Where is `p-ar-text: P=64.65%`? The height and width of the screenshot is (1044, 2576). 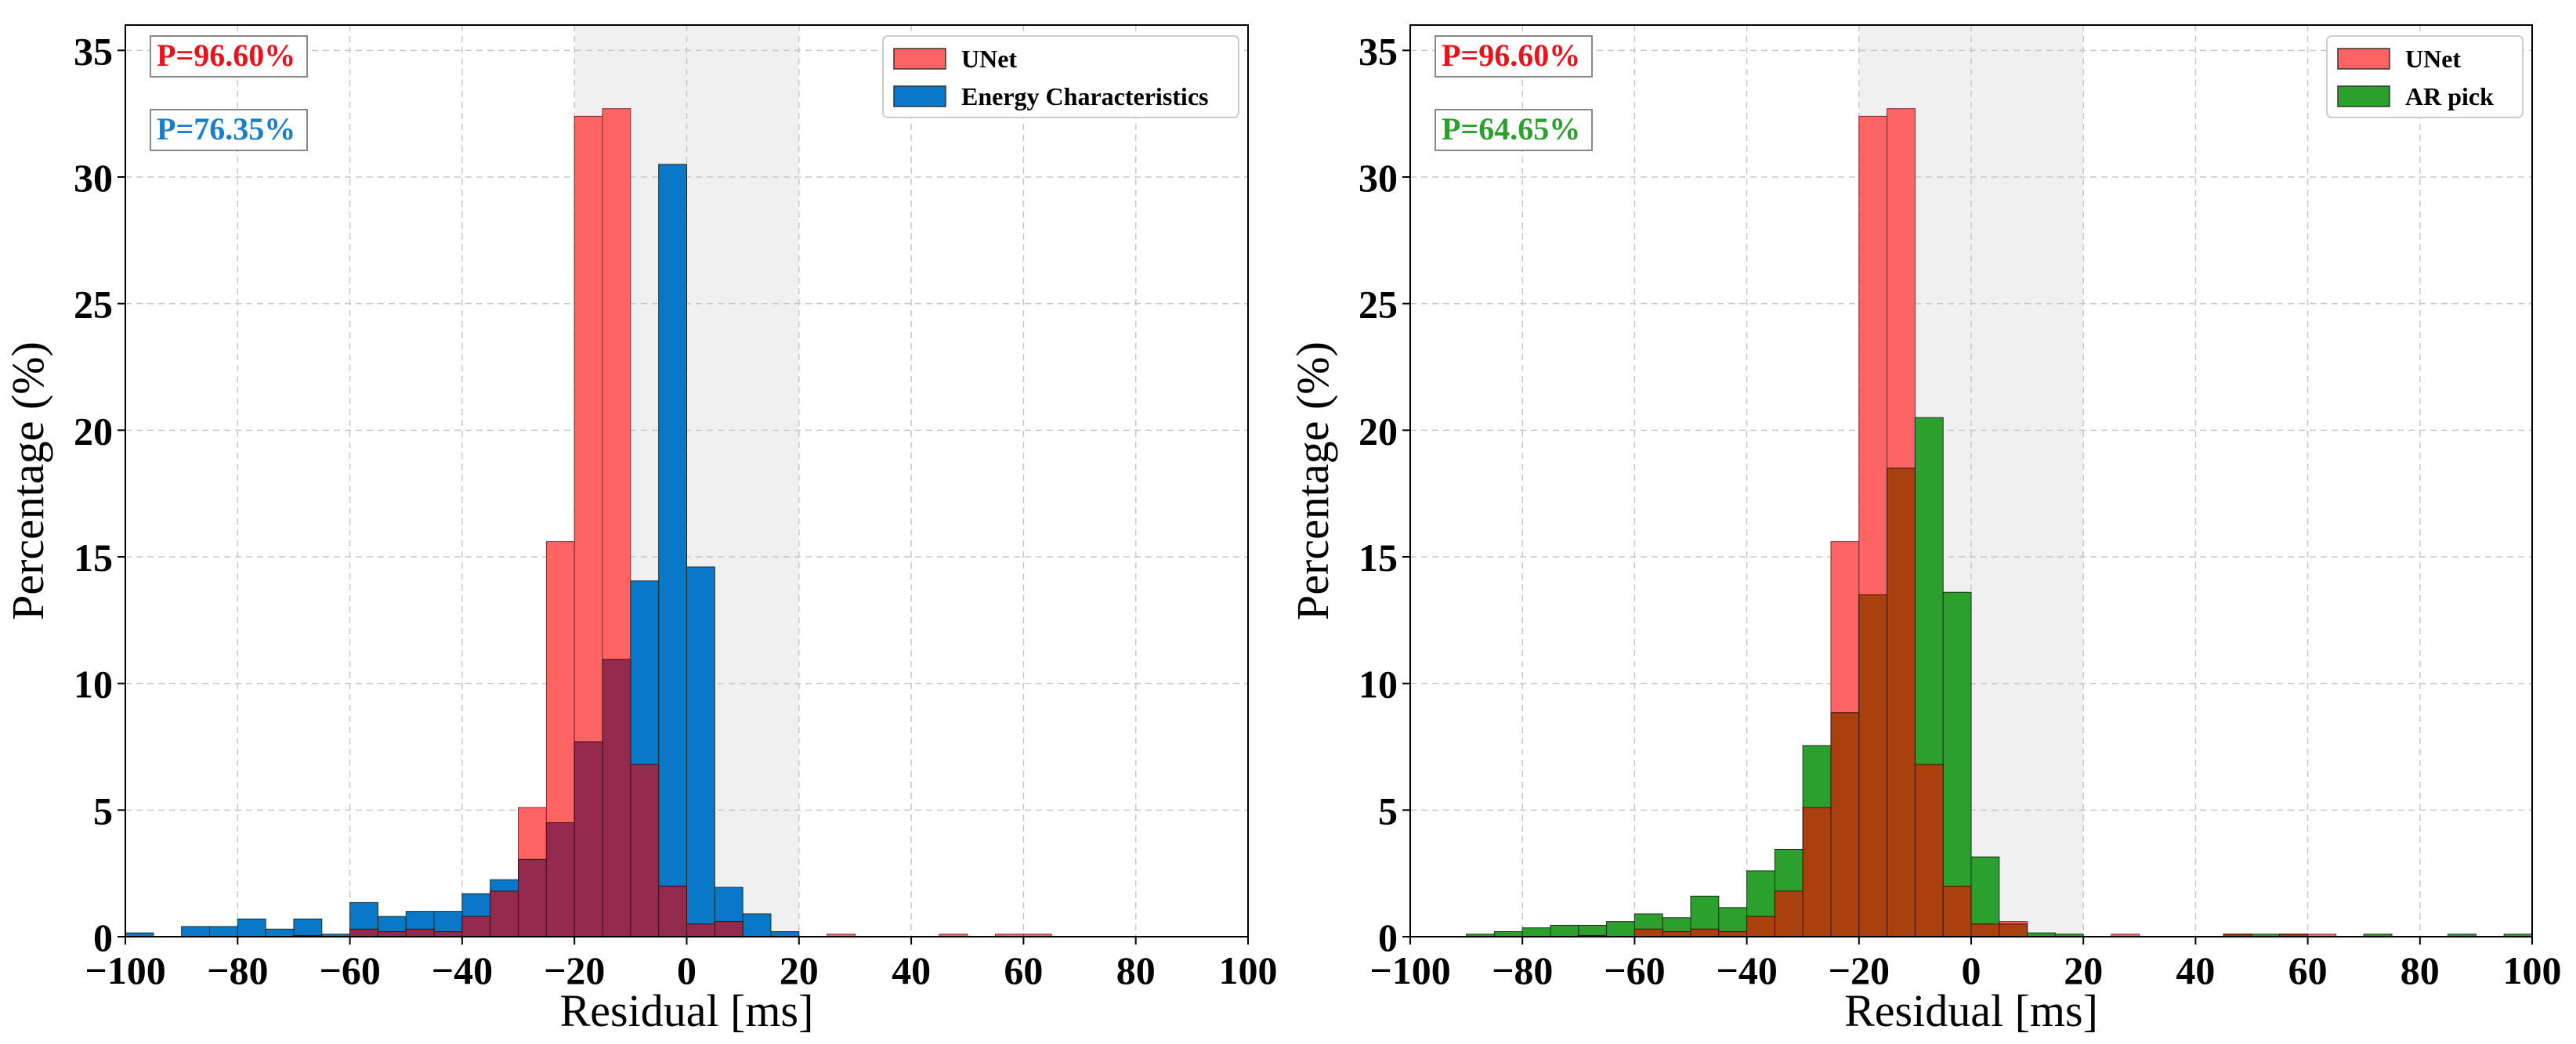 p-ar-text: P=64.65% is located at coordinates (1511, 128).